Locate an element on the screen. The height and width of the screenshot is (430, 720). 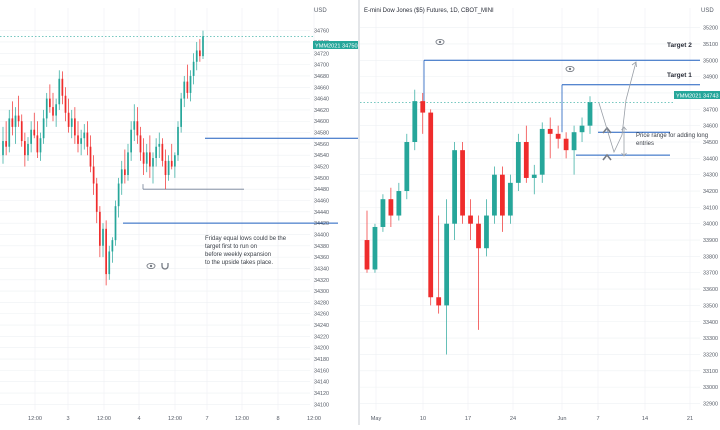
price-tick-label: 35200 is located at coordinates (710, 29).